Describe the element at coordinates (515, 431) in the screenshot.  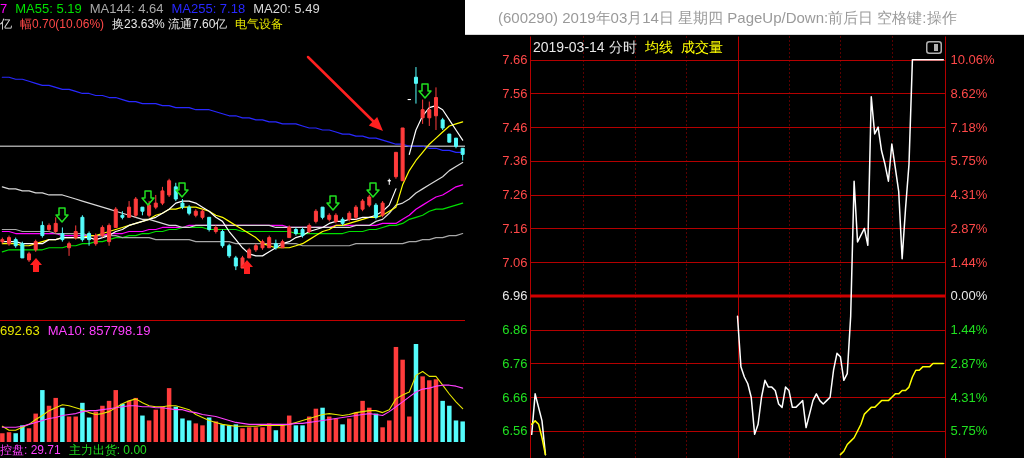
I see `y-tick-label: 6.56` at that location.